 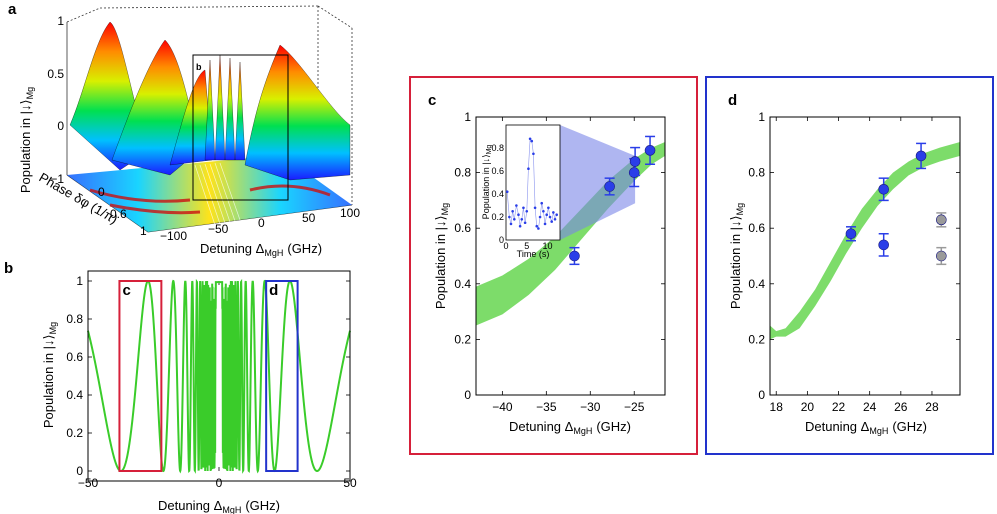 I want to click on x-tick: 50, so click(x=309, y=218).